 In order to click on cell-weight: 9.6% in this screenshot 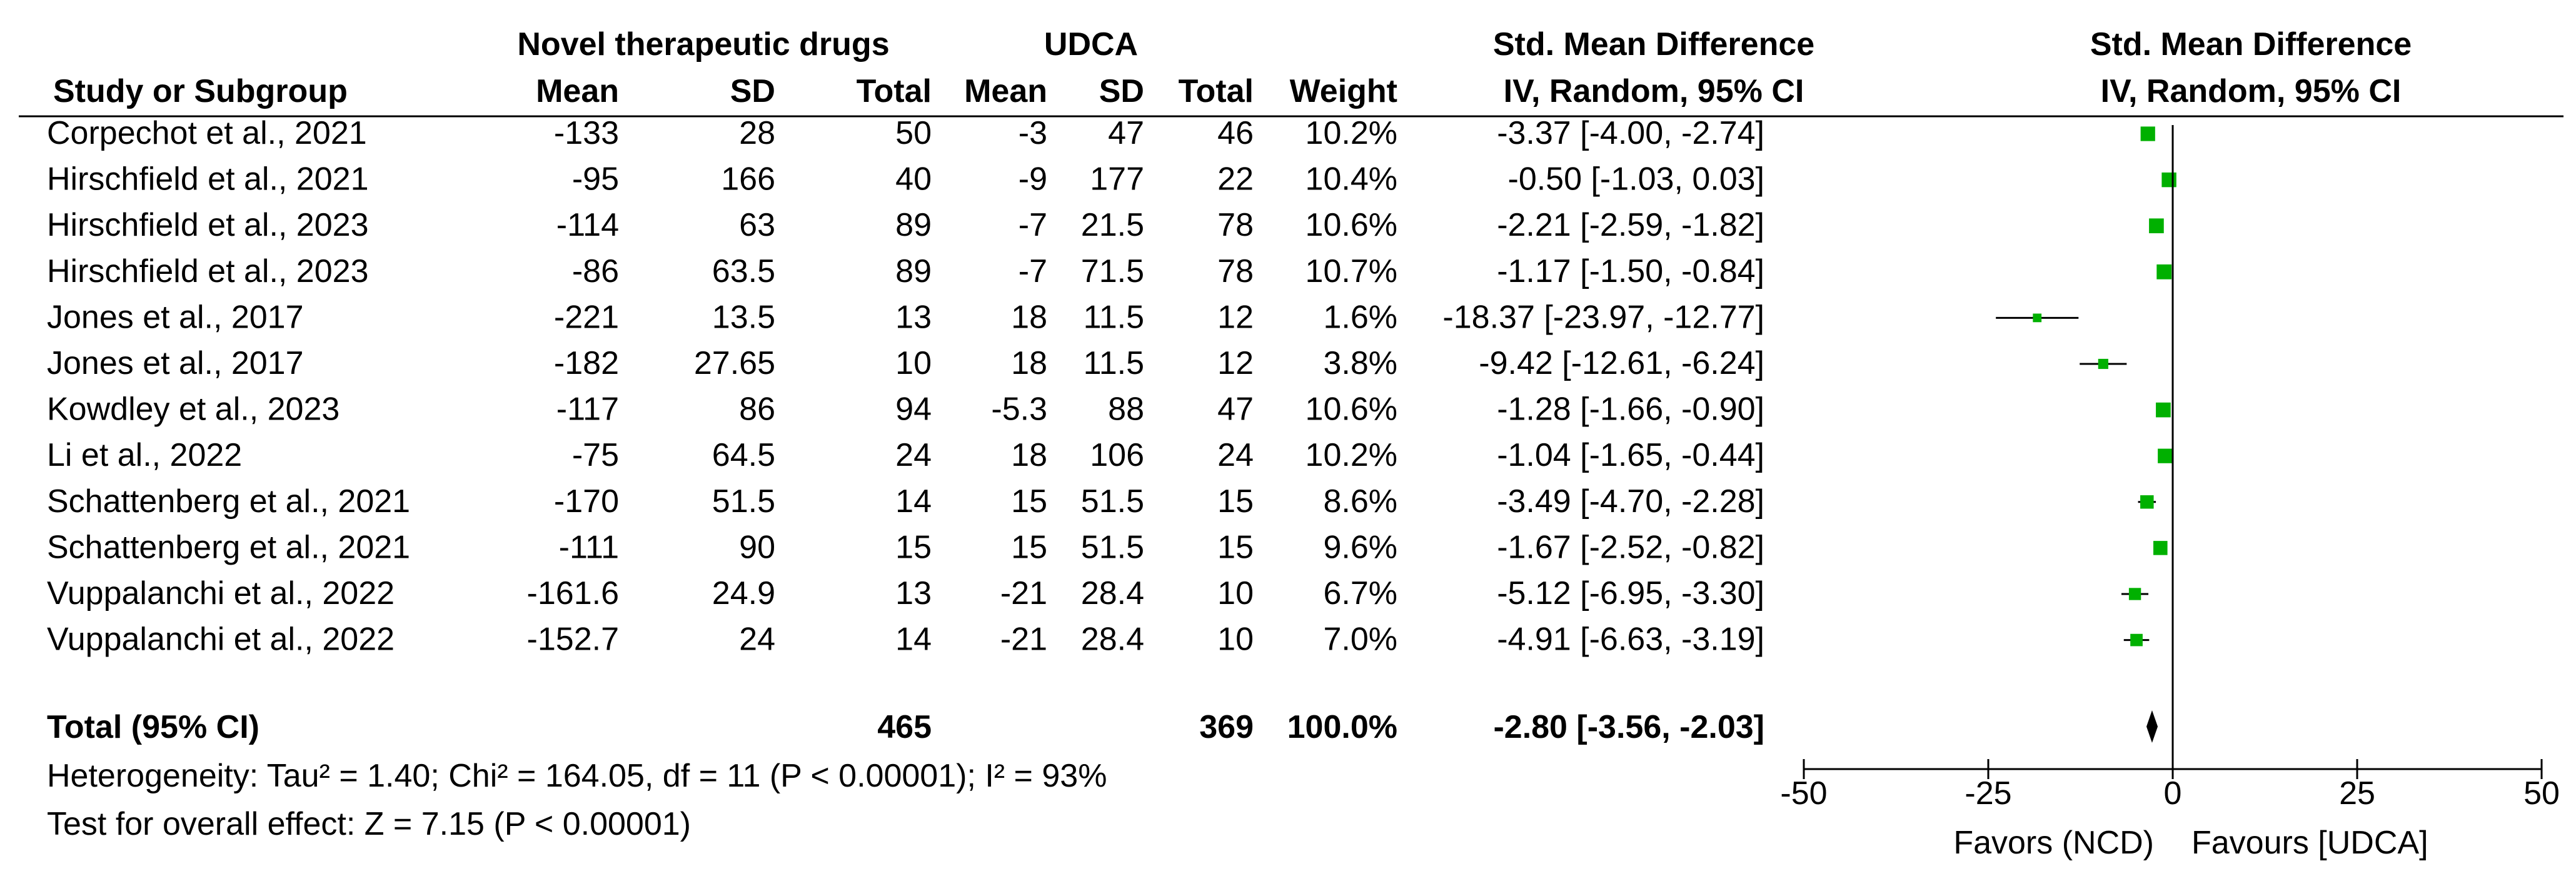, I will do `click(1360, 547)`.